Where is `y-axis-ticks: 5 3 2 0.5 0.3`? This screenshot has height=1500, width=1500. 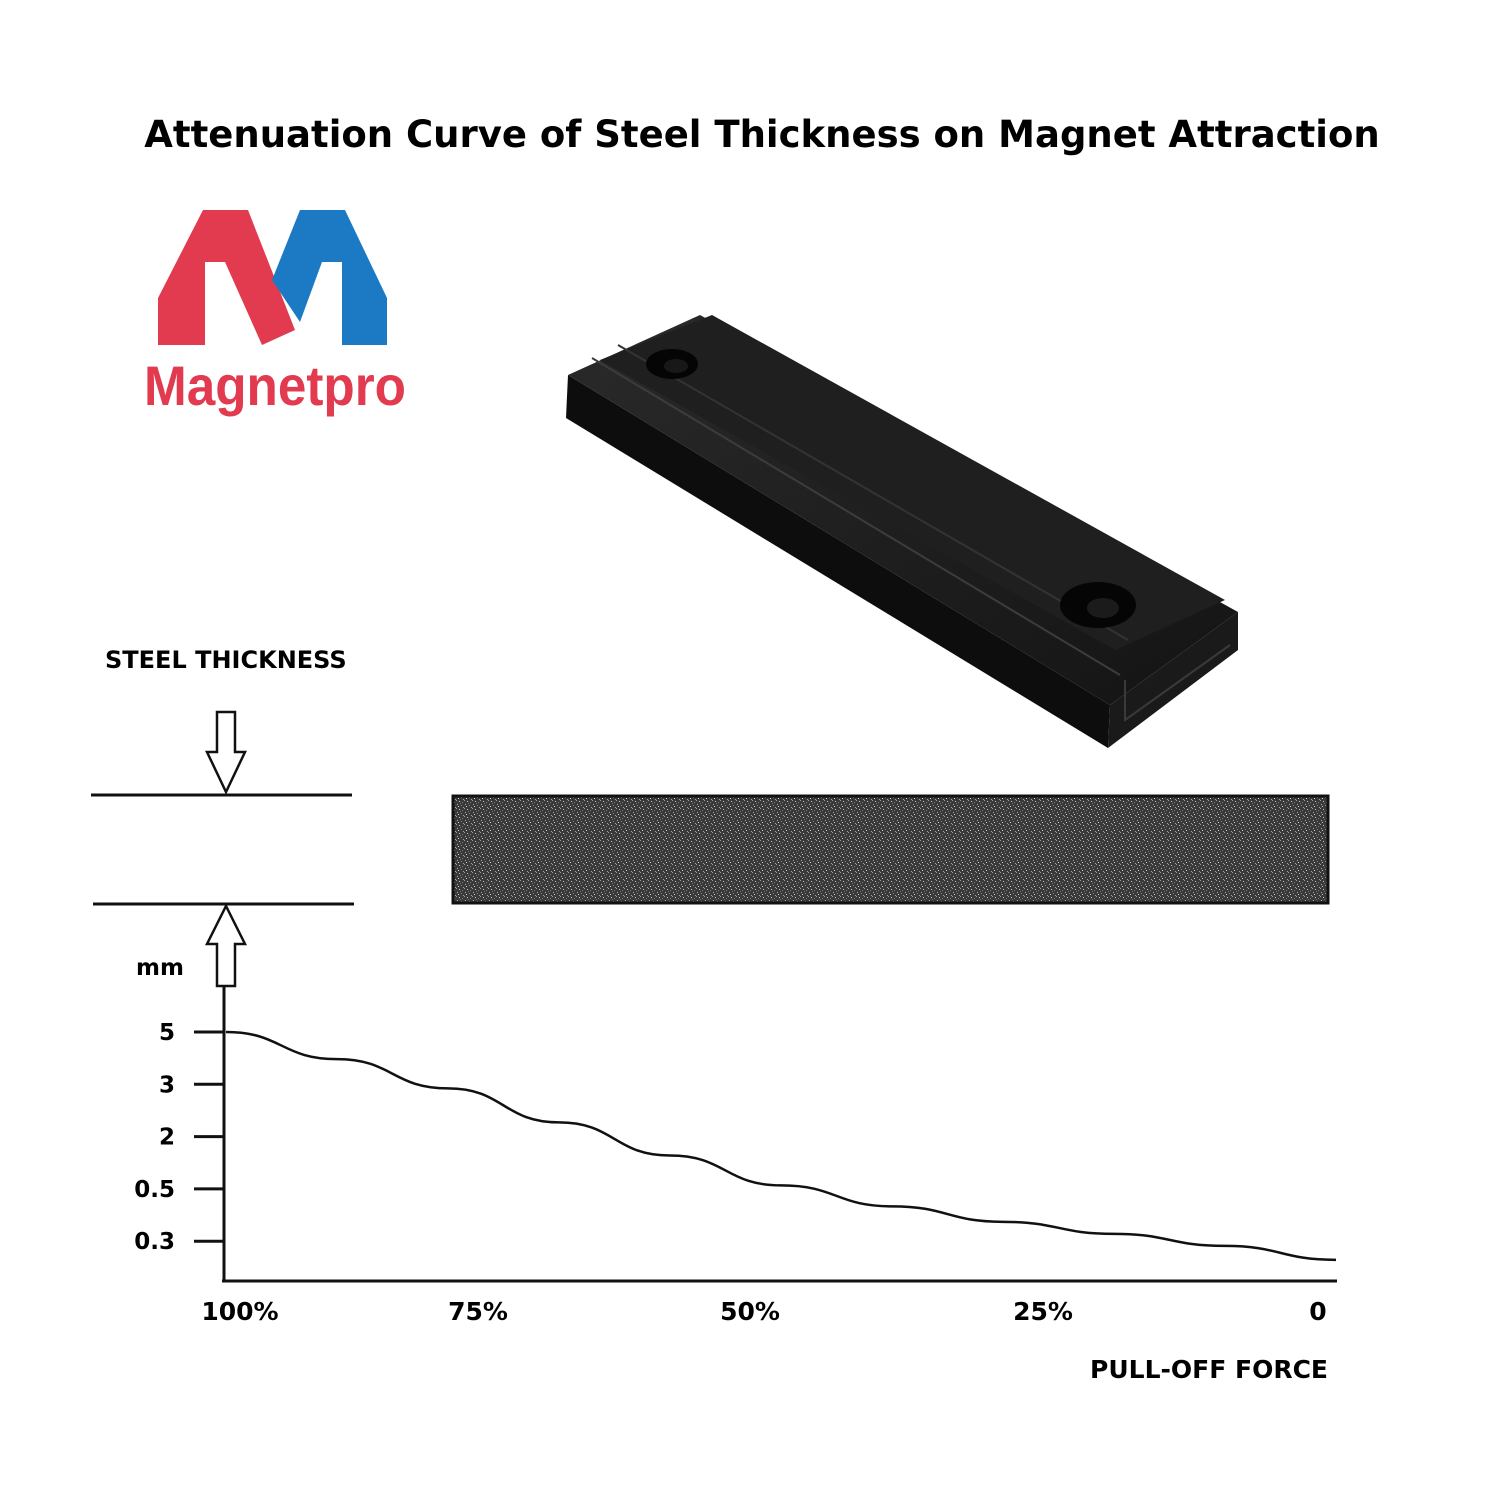 y-axis-ticks: 5 3 2 0.5 0.3 is located at coordinates (179, 1137).